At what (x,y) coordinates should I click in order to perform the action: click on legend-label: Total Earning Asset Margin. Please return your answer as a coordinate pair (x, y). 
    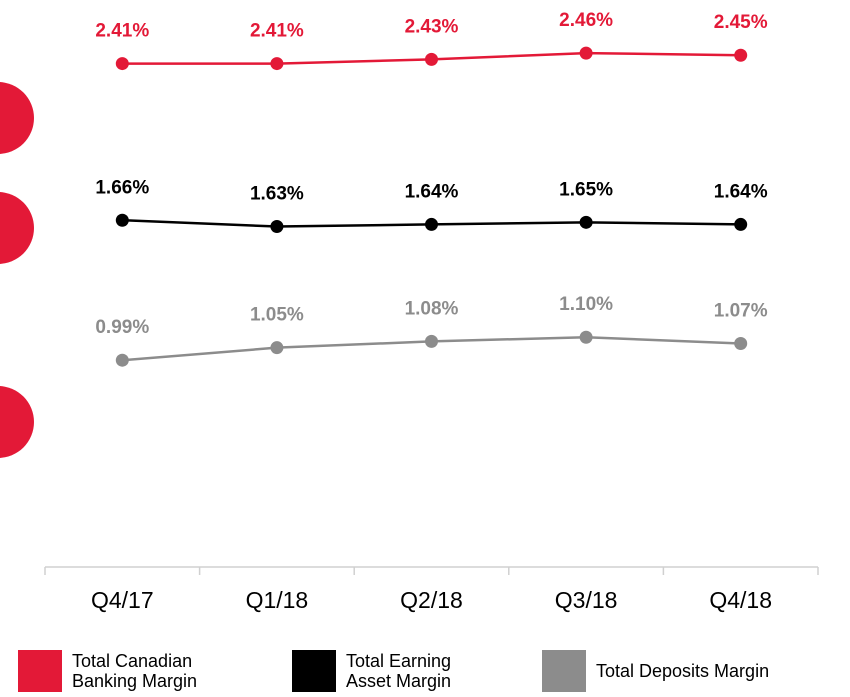
    Looking at the image, I should click on (399, 671).